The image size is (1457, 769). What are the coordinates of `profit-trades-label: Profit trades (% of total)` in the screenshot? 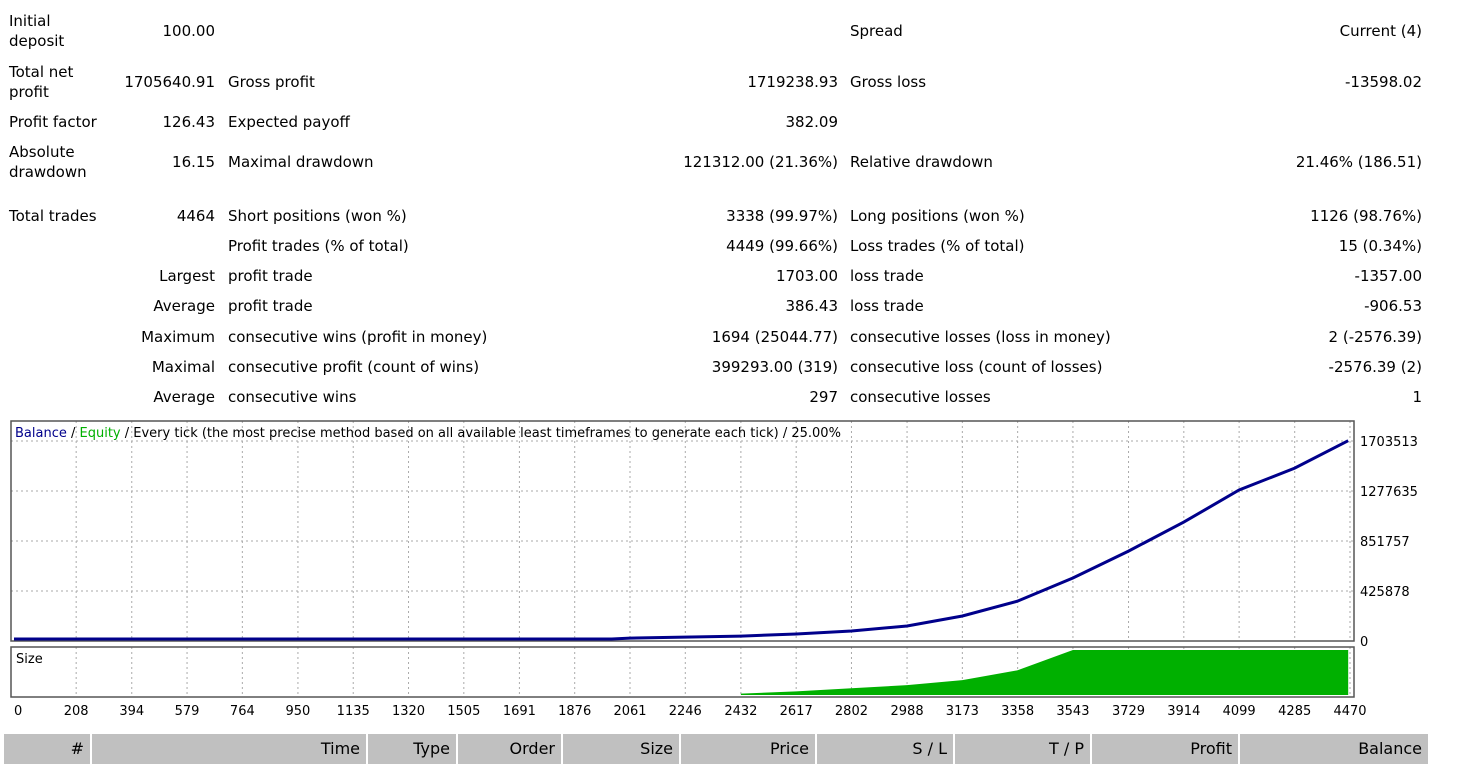 It's located at (318, 246).